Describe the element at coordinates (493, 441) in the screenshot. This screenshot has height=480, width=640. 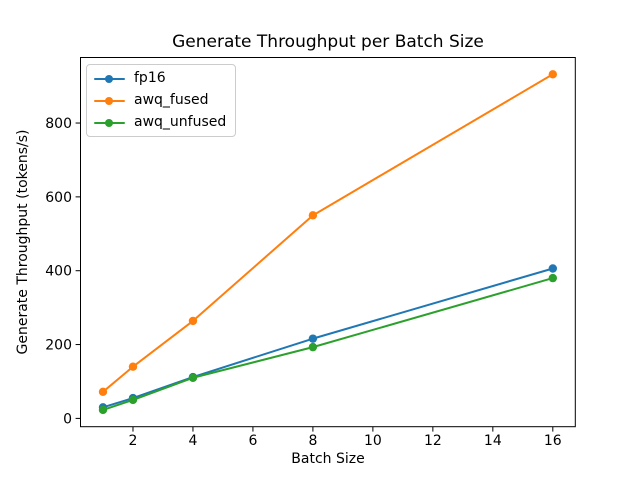
I see `x-tick-label: 14` at that location.